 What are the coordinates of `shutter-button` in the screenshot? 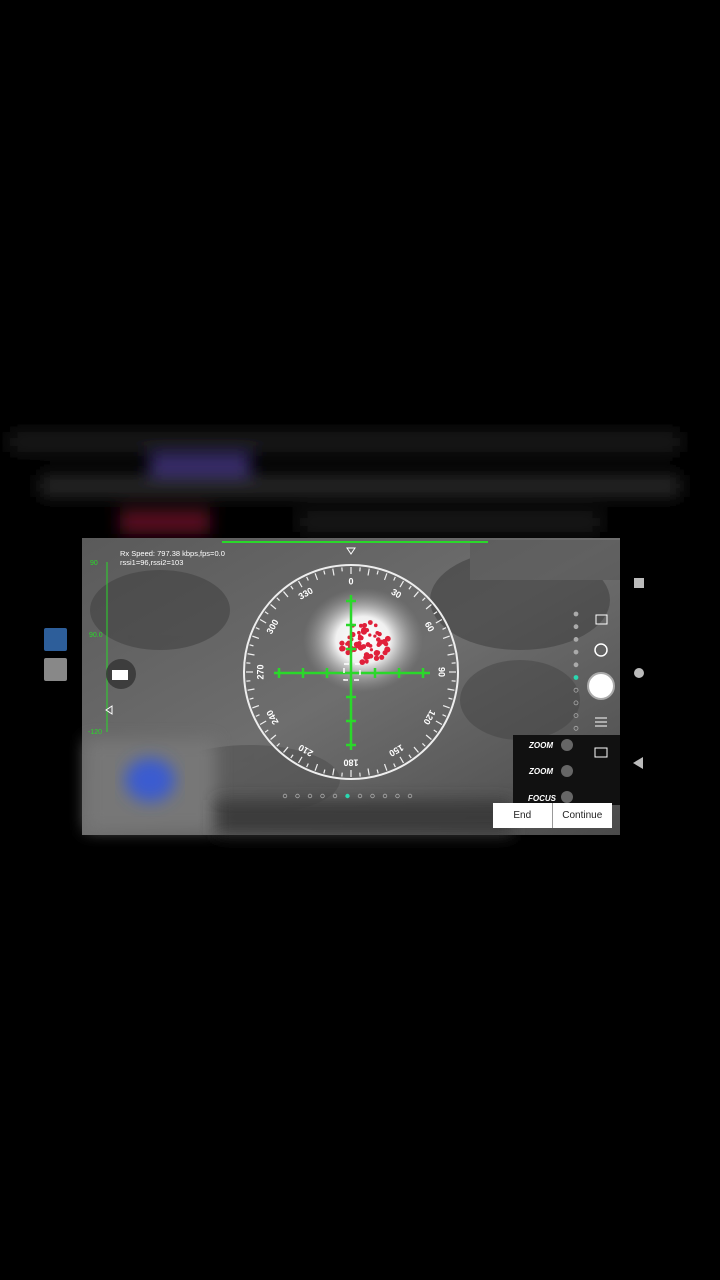 It's located at (601, 686).